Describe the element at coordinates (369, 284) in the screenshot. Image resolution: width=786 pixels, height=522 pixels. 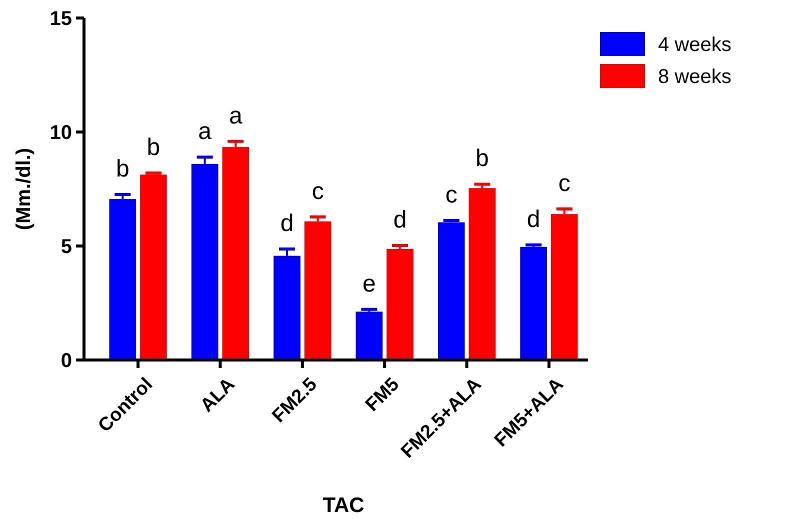
I see `data-label: e` at that location.